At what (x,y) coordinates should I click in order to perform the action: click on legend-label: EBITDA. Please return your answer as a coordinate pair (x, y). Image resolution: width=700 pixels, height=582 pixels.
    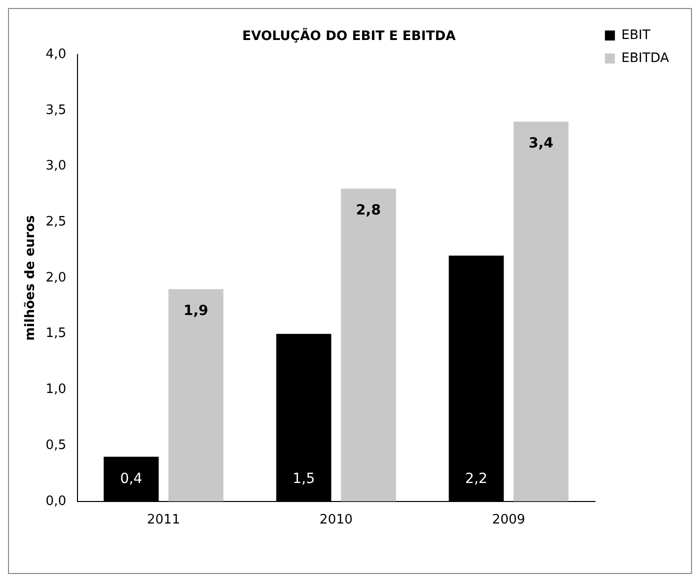
    Looking at the image, I should click on (645, 58).